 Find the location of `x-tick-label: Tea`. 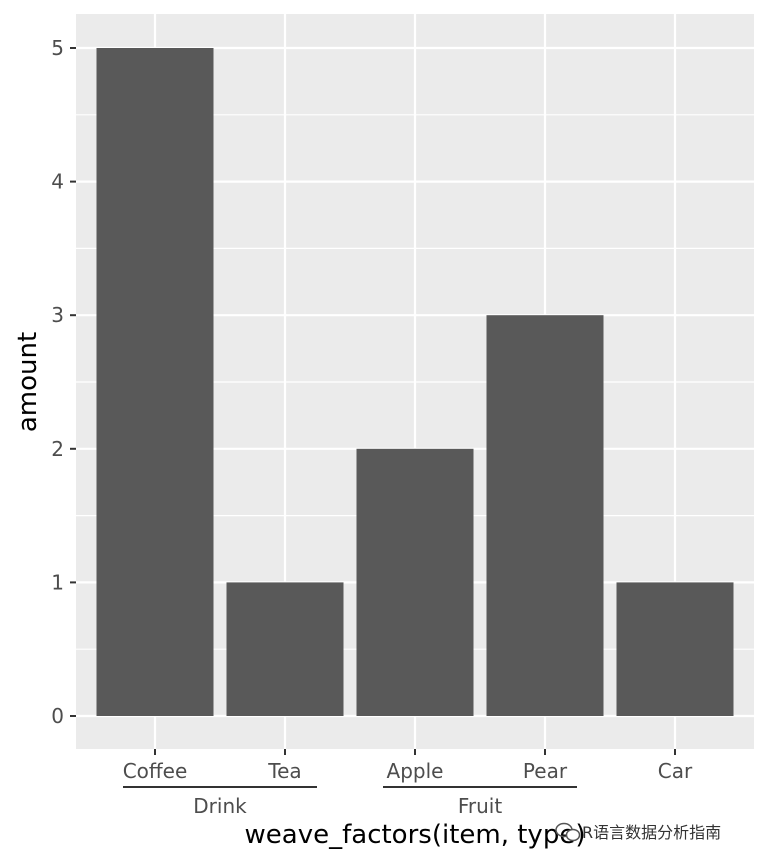

x-tick-label: Tea is located at coordinates (284, 771).